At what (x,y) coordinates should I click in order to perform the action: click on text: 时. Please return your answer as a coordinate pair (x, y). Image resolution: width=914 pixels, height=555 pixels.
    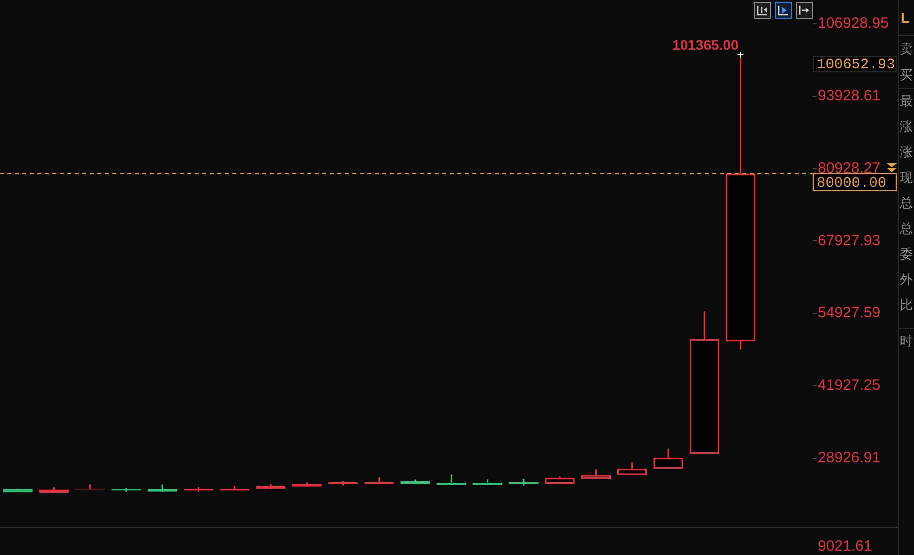
    Looking at the image, I should click on (906, 342).